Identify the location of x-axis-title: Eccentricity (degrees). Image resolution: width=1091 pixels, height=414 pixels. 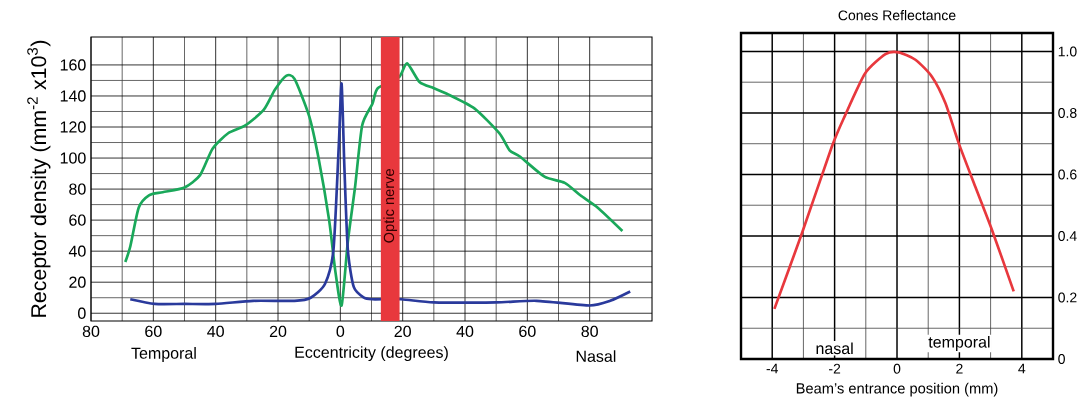
(371, 354).